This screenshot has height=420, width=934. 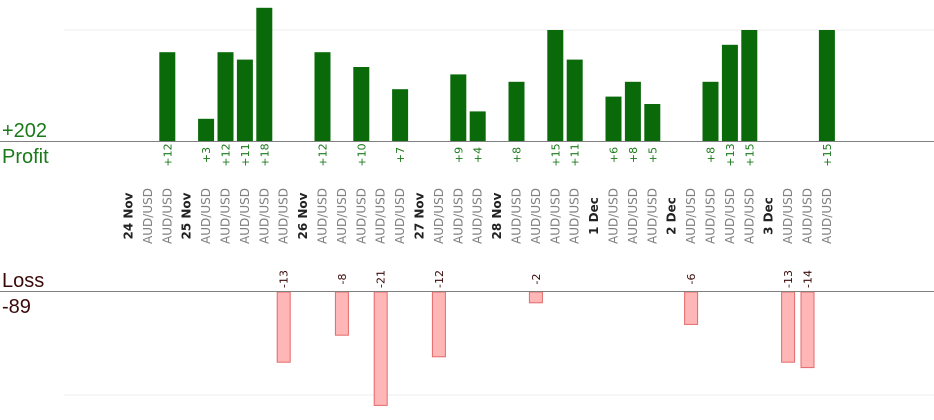 I want to click on profit-value-label: +9, so click(x=458, y=155).